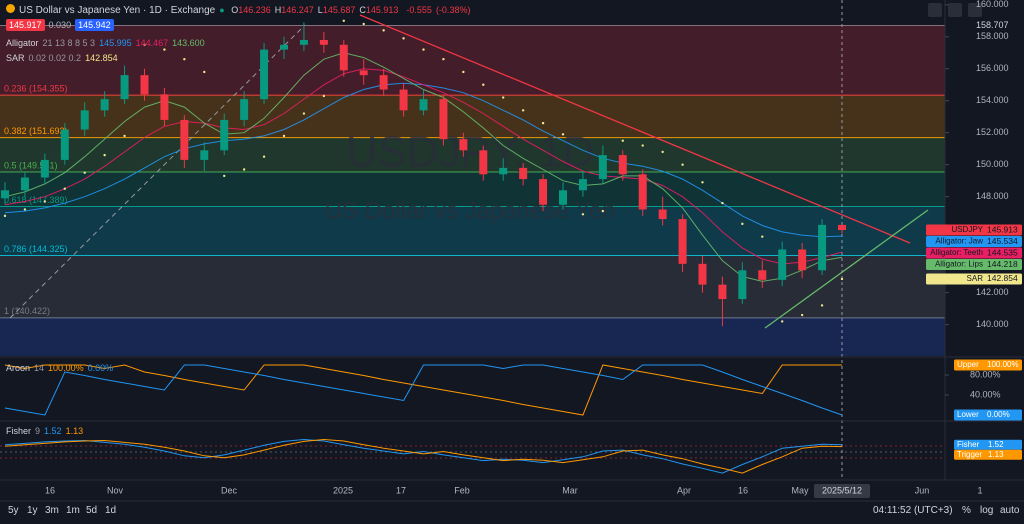 This screenshot has width=1024, height=524. Describe the element at coordinates (1002, 229) in the screenshot. I see `price-tag-value: 145.913` at that location.